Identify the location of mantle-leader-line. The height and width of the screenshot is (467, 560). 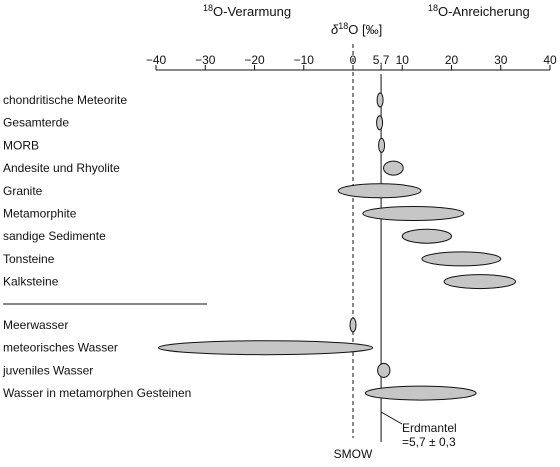
(391, 418).